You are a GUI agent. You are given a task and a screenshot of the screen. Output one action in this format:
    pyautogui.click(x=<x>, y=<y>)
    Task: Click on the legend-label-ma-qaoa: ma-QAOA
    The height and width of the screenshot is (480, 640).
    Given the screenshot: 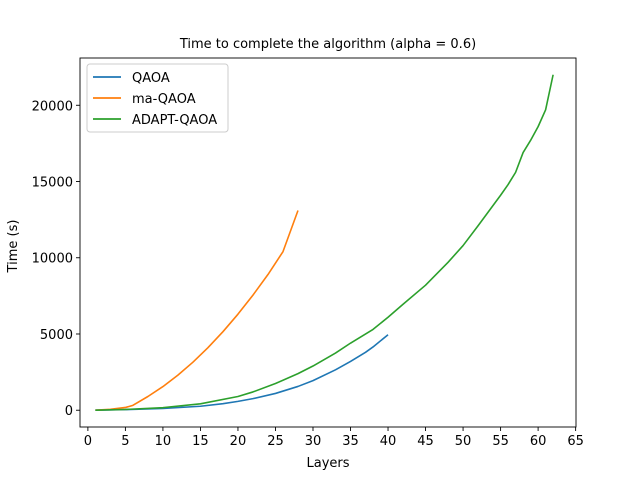 What is the action you would take?
    pyautogui.click(x=164, y=99)
    